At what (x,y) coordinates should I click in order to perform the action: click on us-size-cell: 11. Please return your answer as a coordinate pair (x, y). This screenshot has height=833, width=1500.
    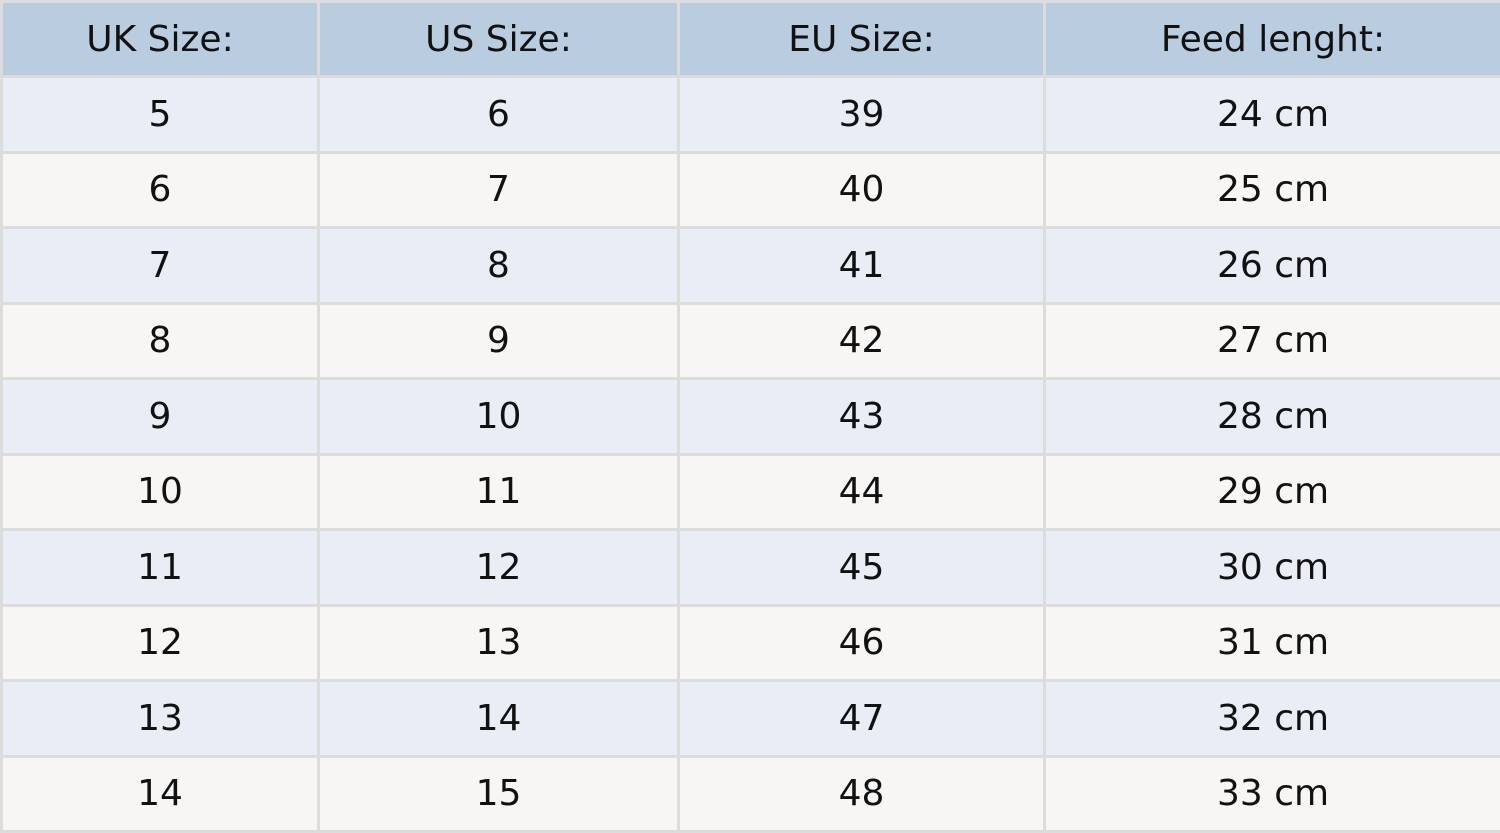
    Looking at the image, I should click on (498, 491).